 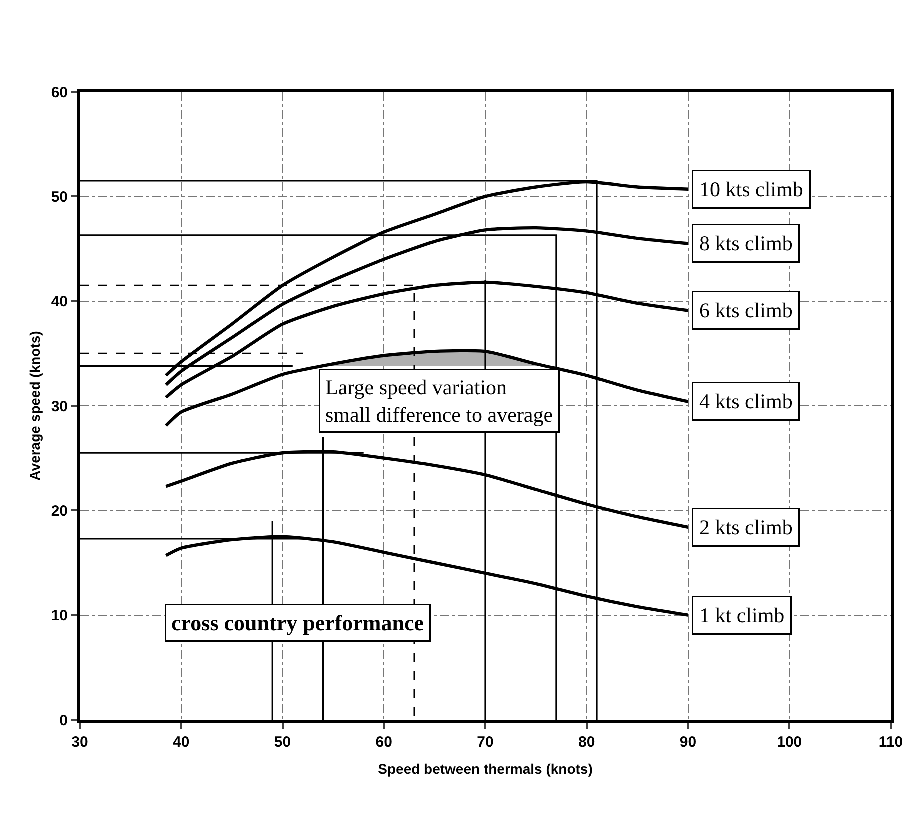 What do you see at coordinates (789, 742) in the screenshot?
I see `x-tick-label: 100` at bounding box center [789, 742].